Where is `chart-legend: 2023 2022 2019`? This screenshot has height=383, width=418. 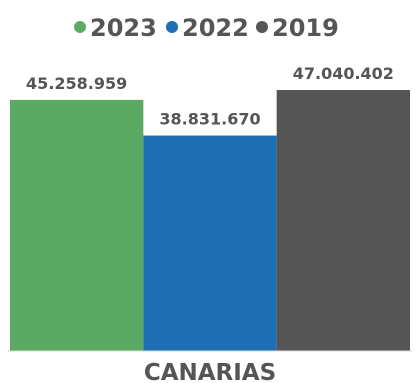 chart-legend: 2023 2022 2019 is located at coordinates (206, 28).